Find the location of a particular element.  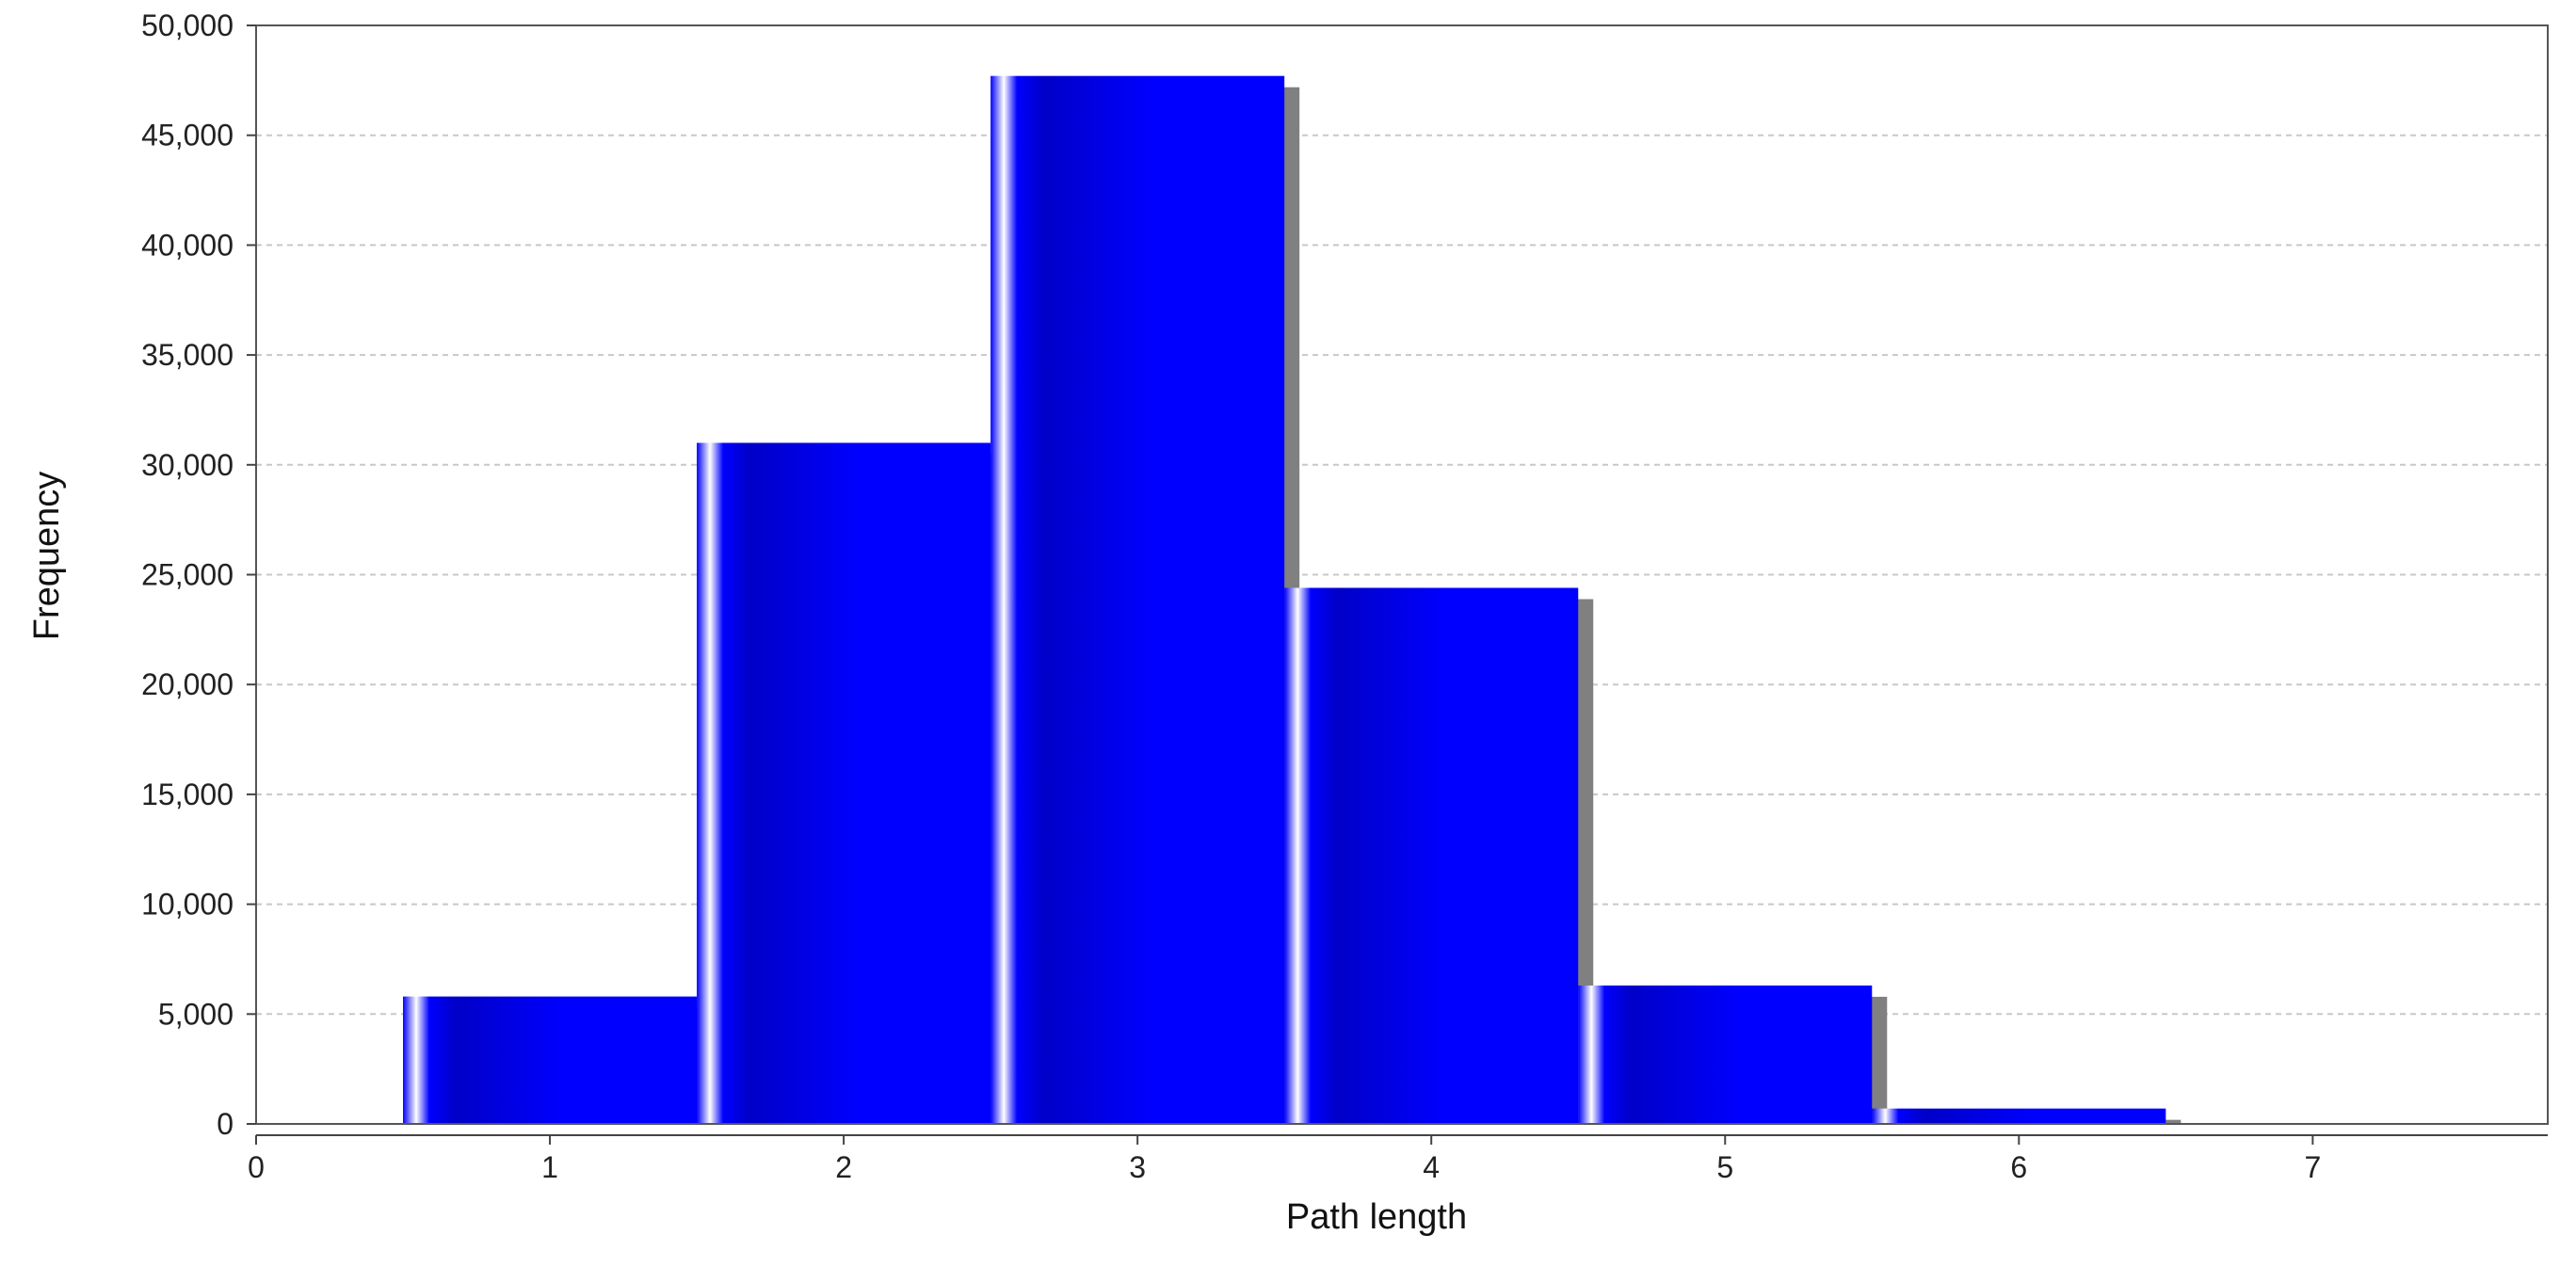

x-tick-label: 7 is located at coordinates (2312, 1167).